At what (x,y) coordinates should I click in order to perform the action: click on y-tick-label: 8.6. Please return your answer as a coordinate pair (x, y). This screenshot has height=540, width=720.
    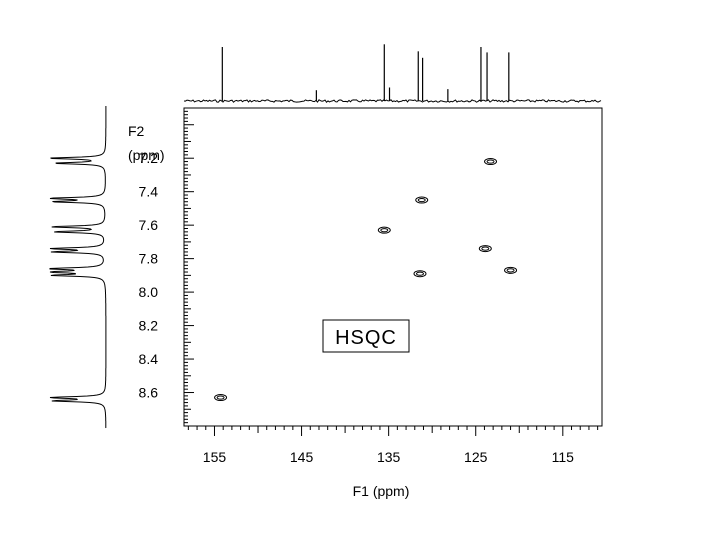
    Looking at the image, I should click on (149, 393).